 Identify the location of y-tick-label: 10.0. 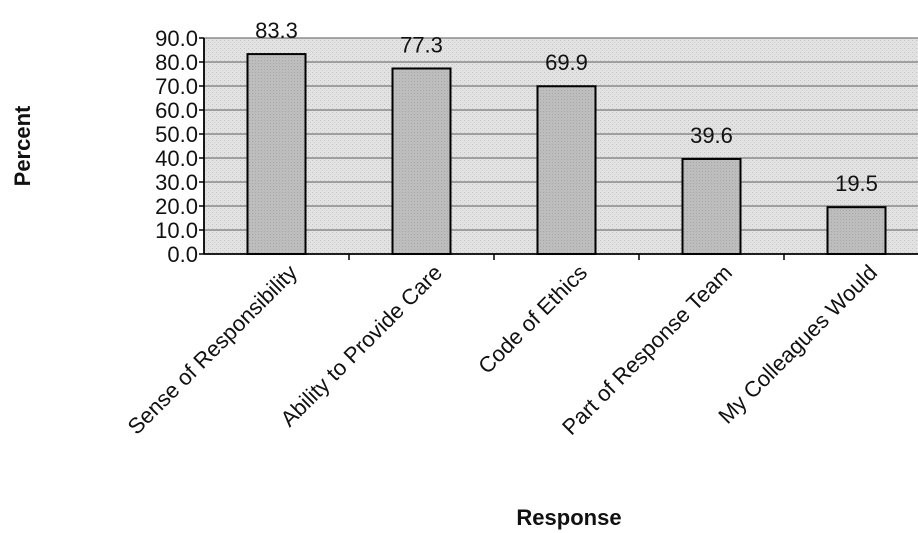
(176, 230).